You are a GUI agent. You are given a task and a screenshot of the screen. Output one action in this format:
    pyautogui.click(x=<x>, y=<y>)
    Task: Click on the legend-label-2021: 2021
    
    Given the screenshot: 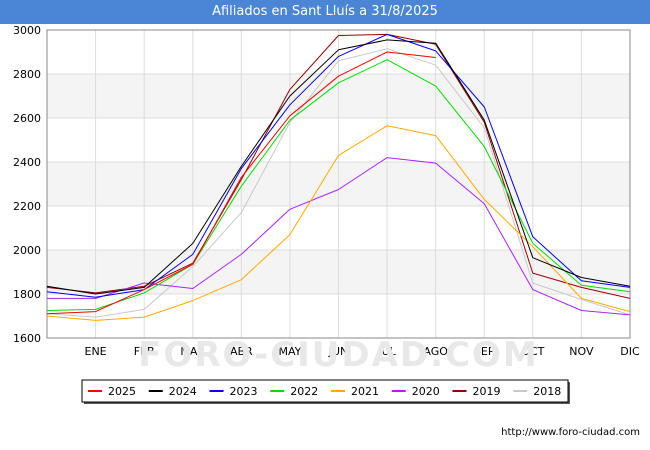 What is the action you would take?
    pyautogui.click(x=365, y=391)
    